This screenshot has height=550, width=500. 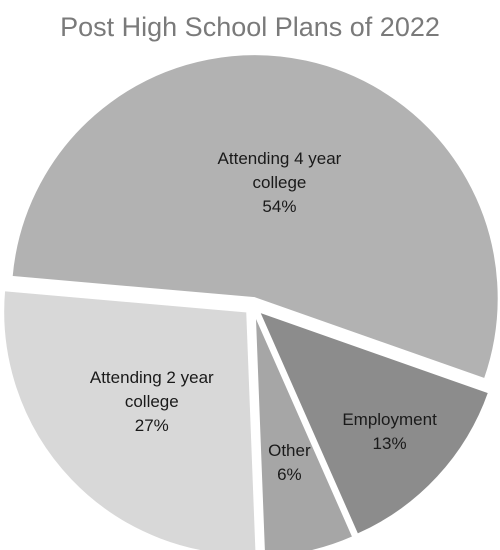 What do you see at coordinates (152, 401) in the screenshot?
I see `slice-label-3-line-1: college` at bounding box center [152, 401].